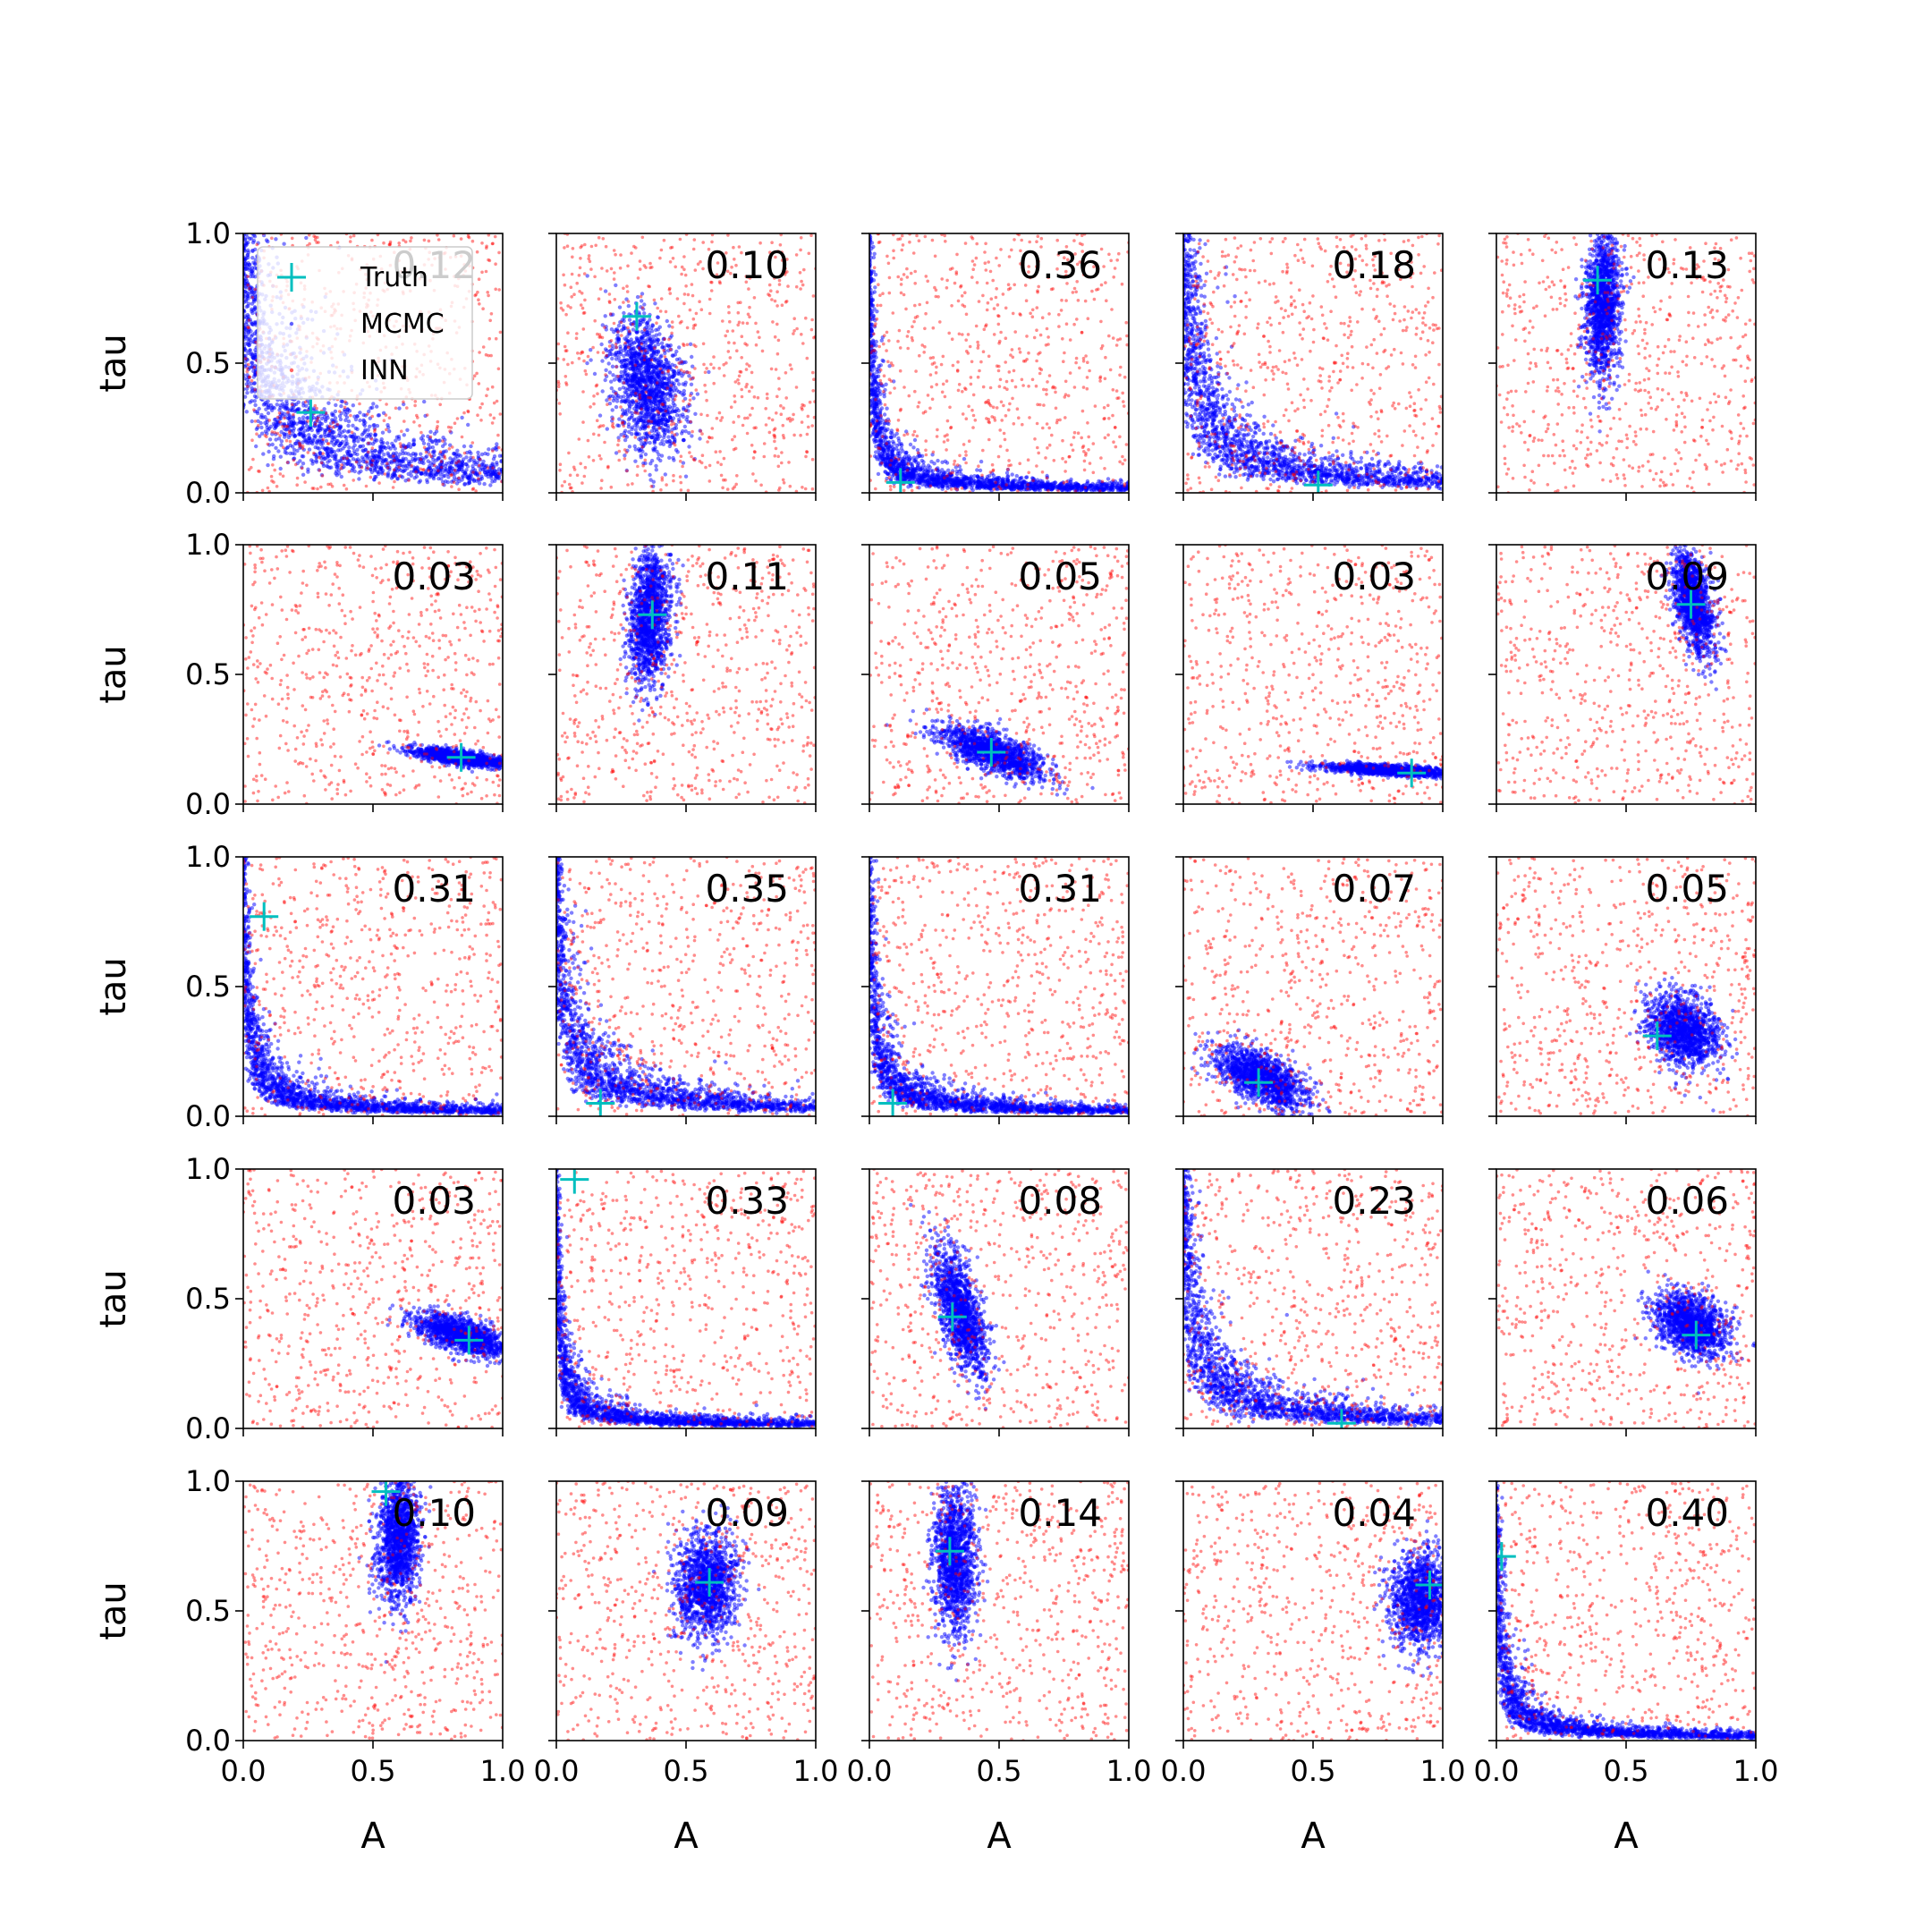  Describe the element at coordinates (747, 265) in the screenshot. I see `panel-score: 0.10` at that location.